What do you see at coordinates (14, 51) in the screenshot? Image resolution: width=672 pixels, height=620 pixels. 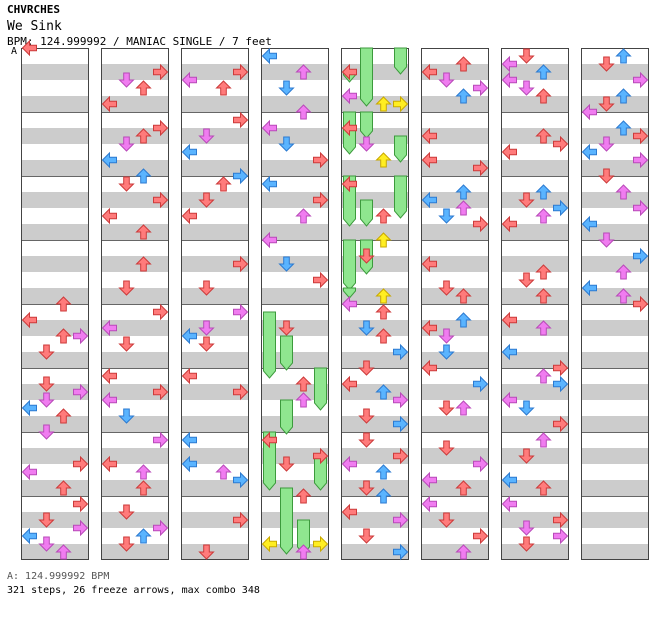 I see `bpm-marker: A` at bounding box center [14, 51].